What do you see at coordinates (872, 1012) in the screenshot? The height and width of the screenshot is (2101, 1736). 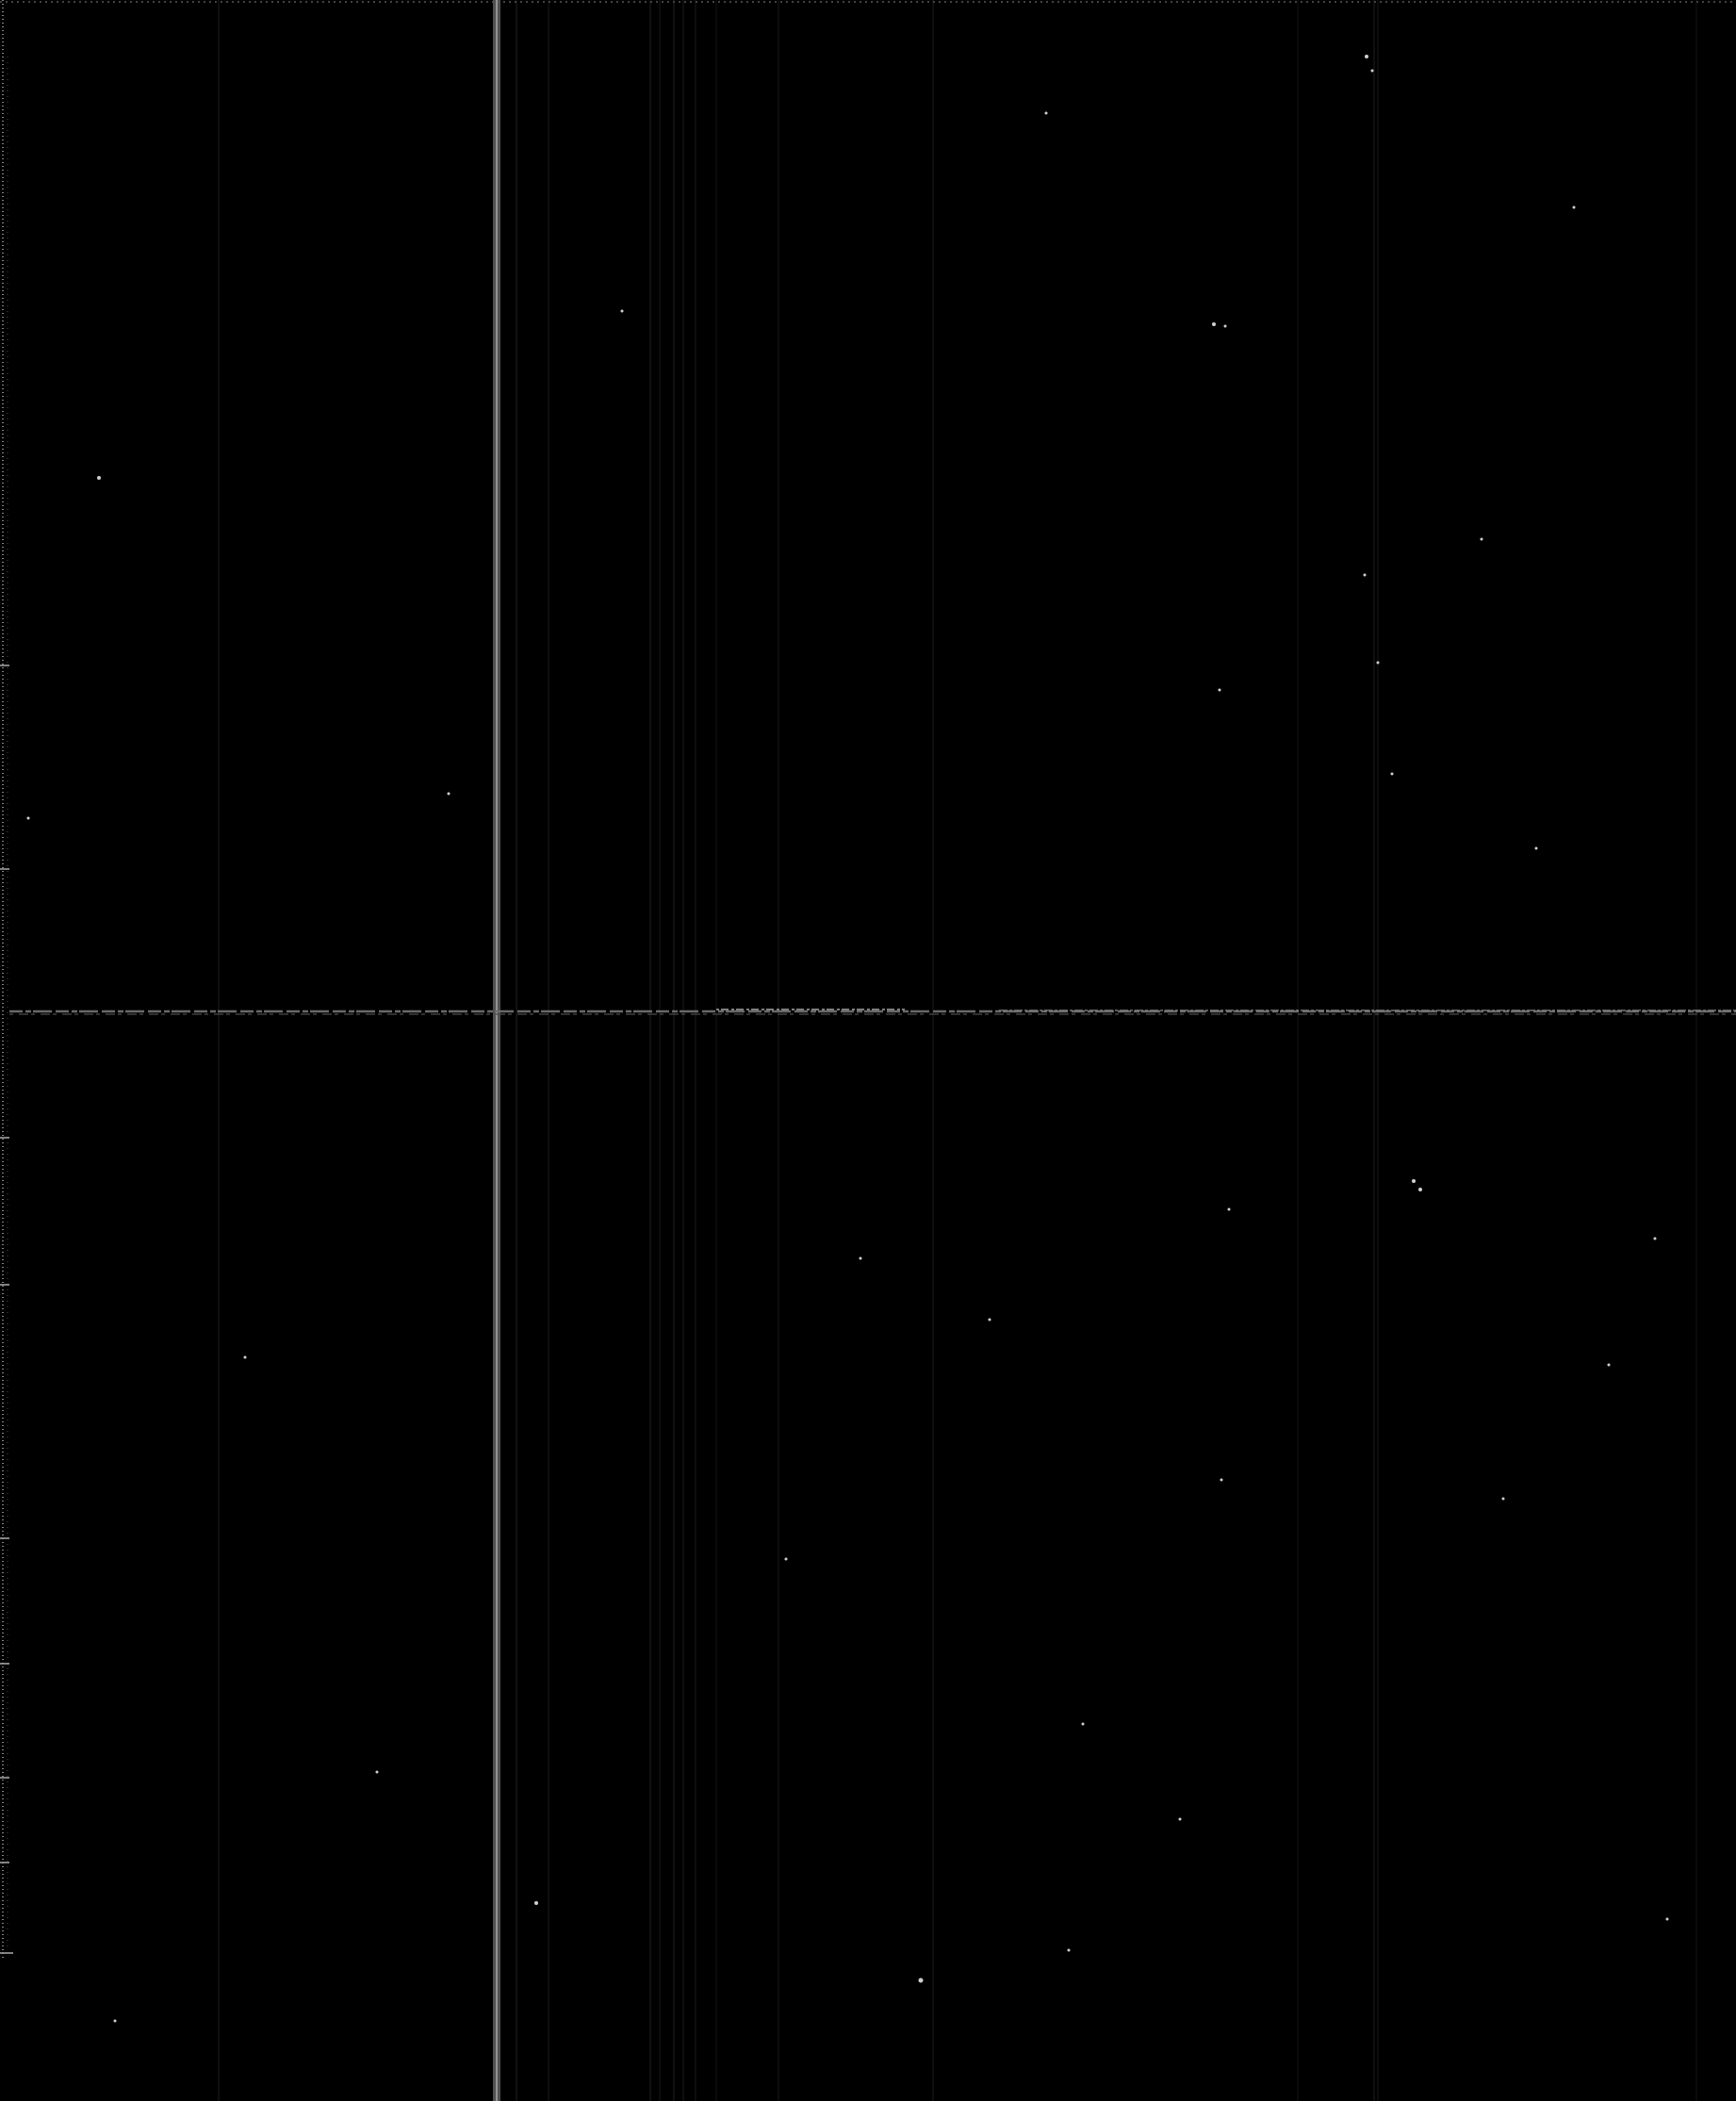 I see `horizontal-fold-line` at bounding box center [872, 1012].